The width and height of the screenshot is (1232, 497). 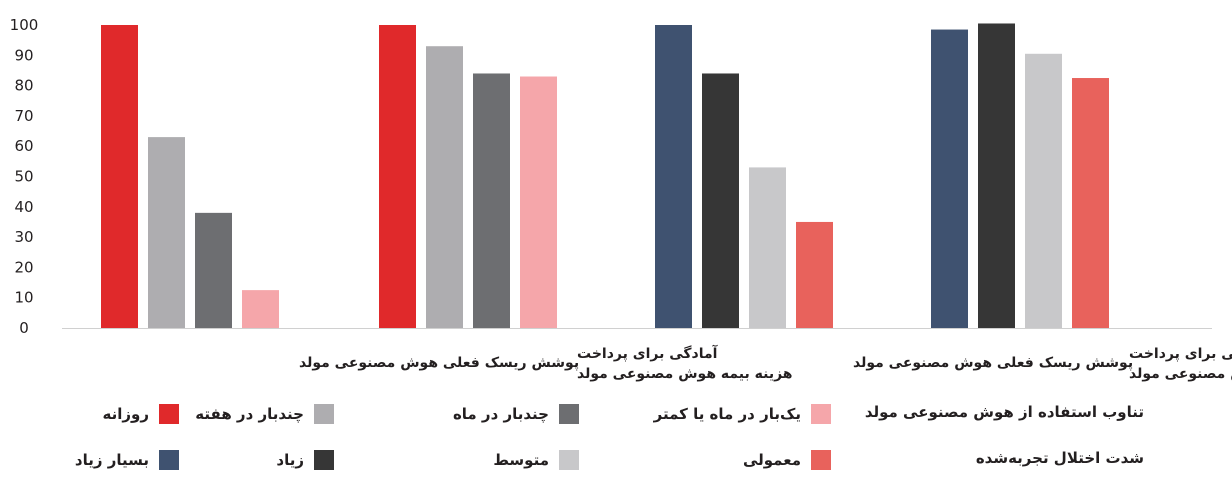 I want to click on legend-item: چندبار در هفته, so click(x=264, y=414).